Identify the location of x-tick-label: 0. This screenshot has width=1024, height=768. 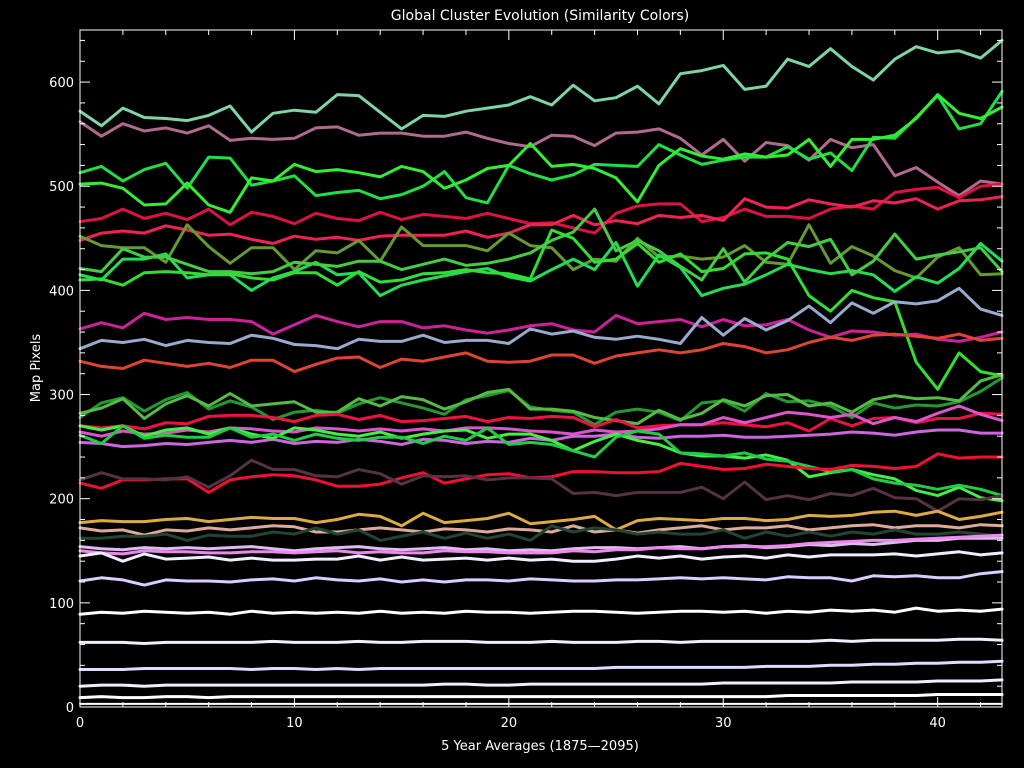
(80, 723).